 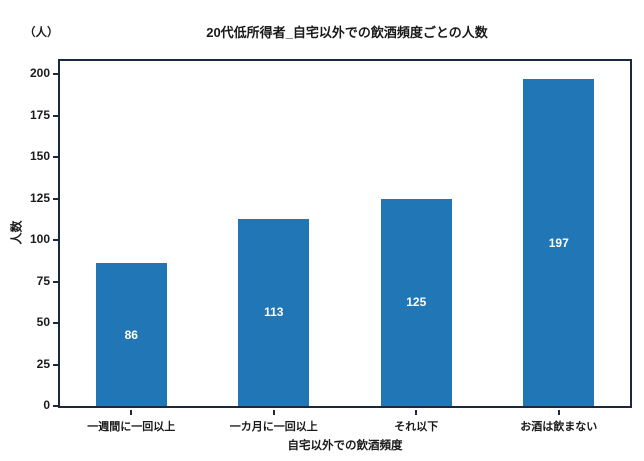 I want to click on x-tick-label: 一カ月に一回以上, so click(x=273, y=427).